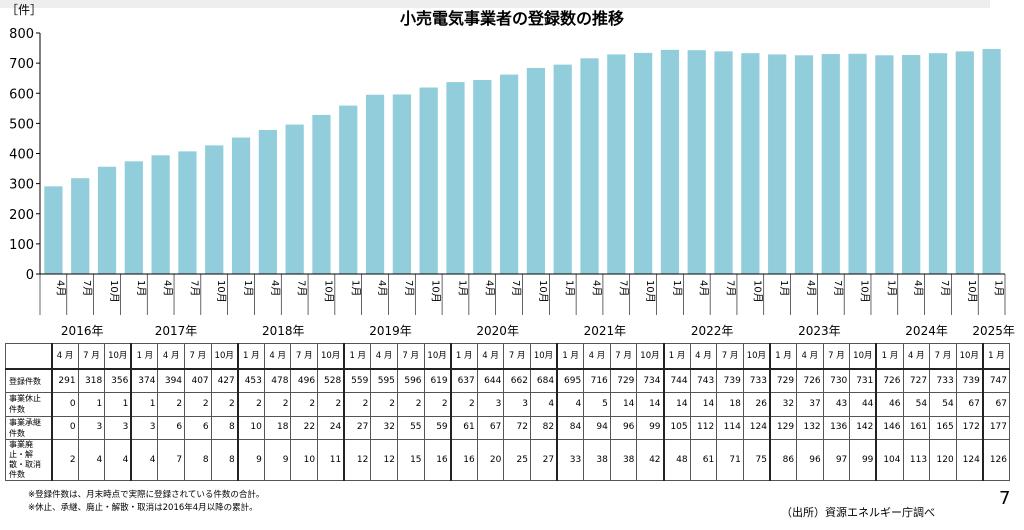  What do you see at coordinates (730, 460) in the screenshot?
I see `value-cell: 71` at bounding box center [730, 460].